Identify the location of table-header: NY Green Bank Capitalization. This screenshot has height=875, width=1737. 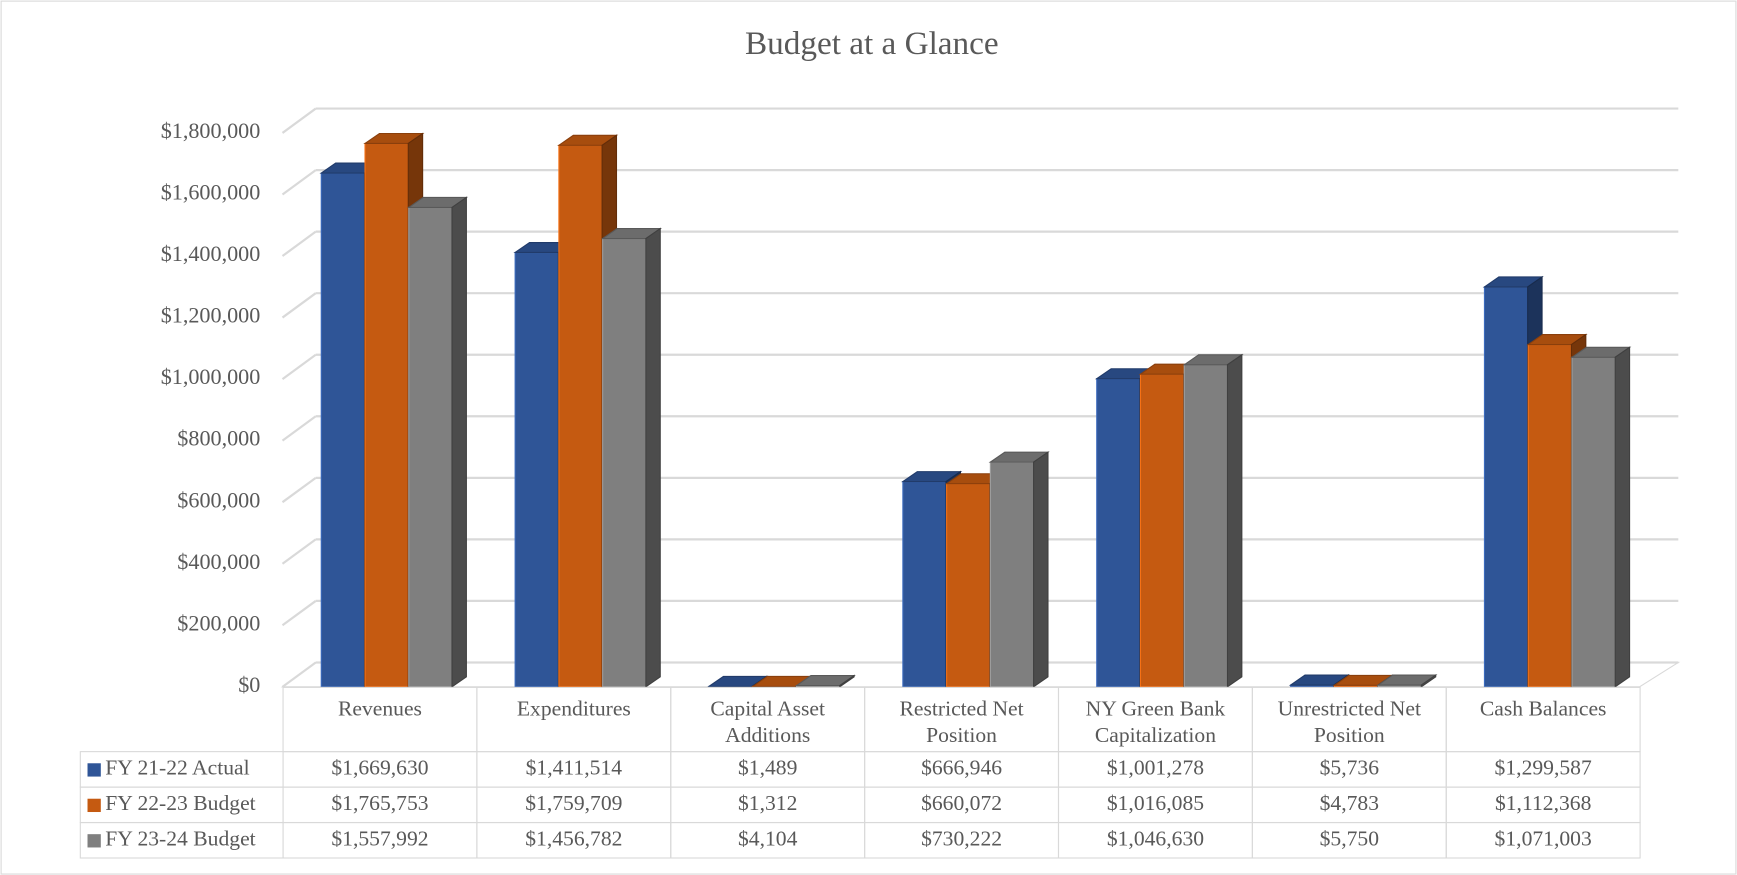
(1155, 719).